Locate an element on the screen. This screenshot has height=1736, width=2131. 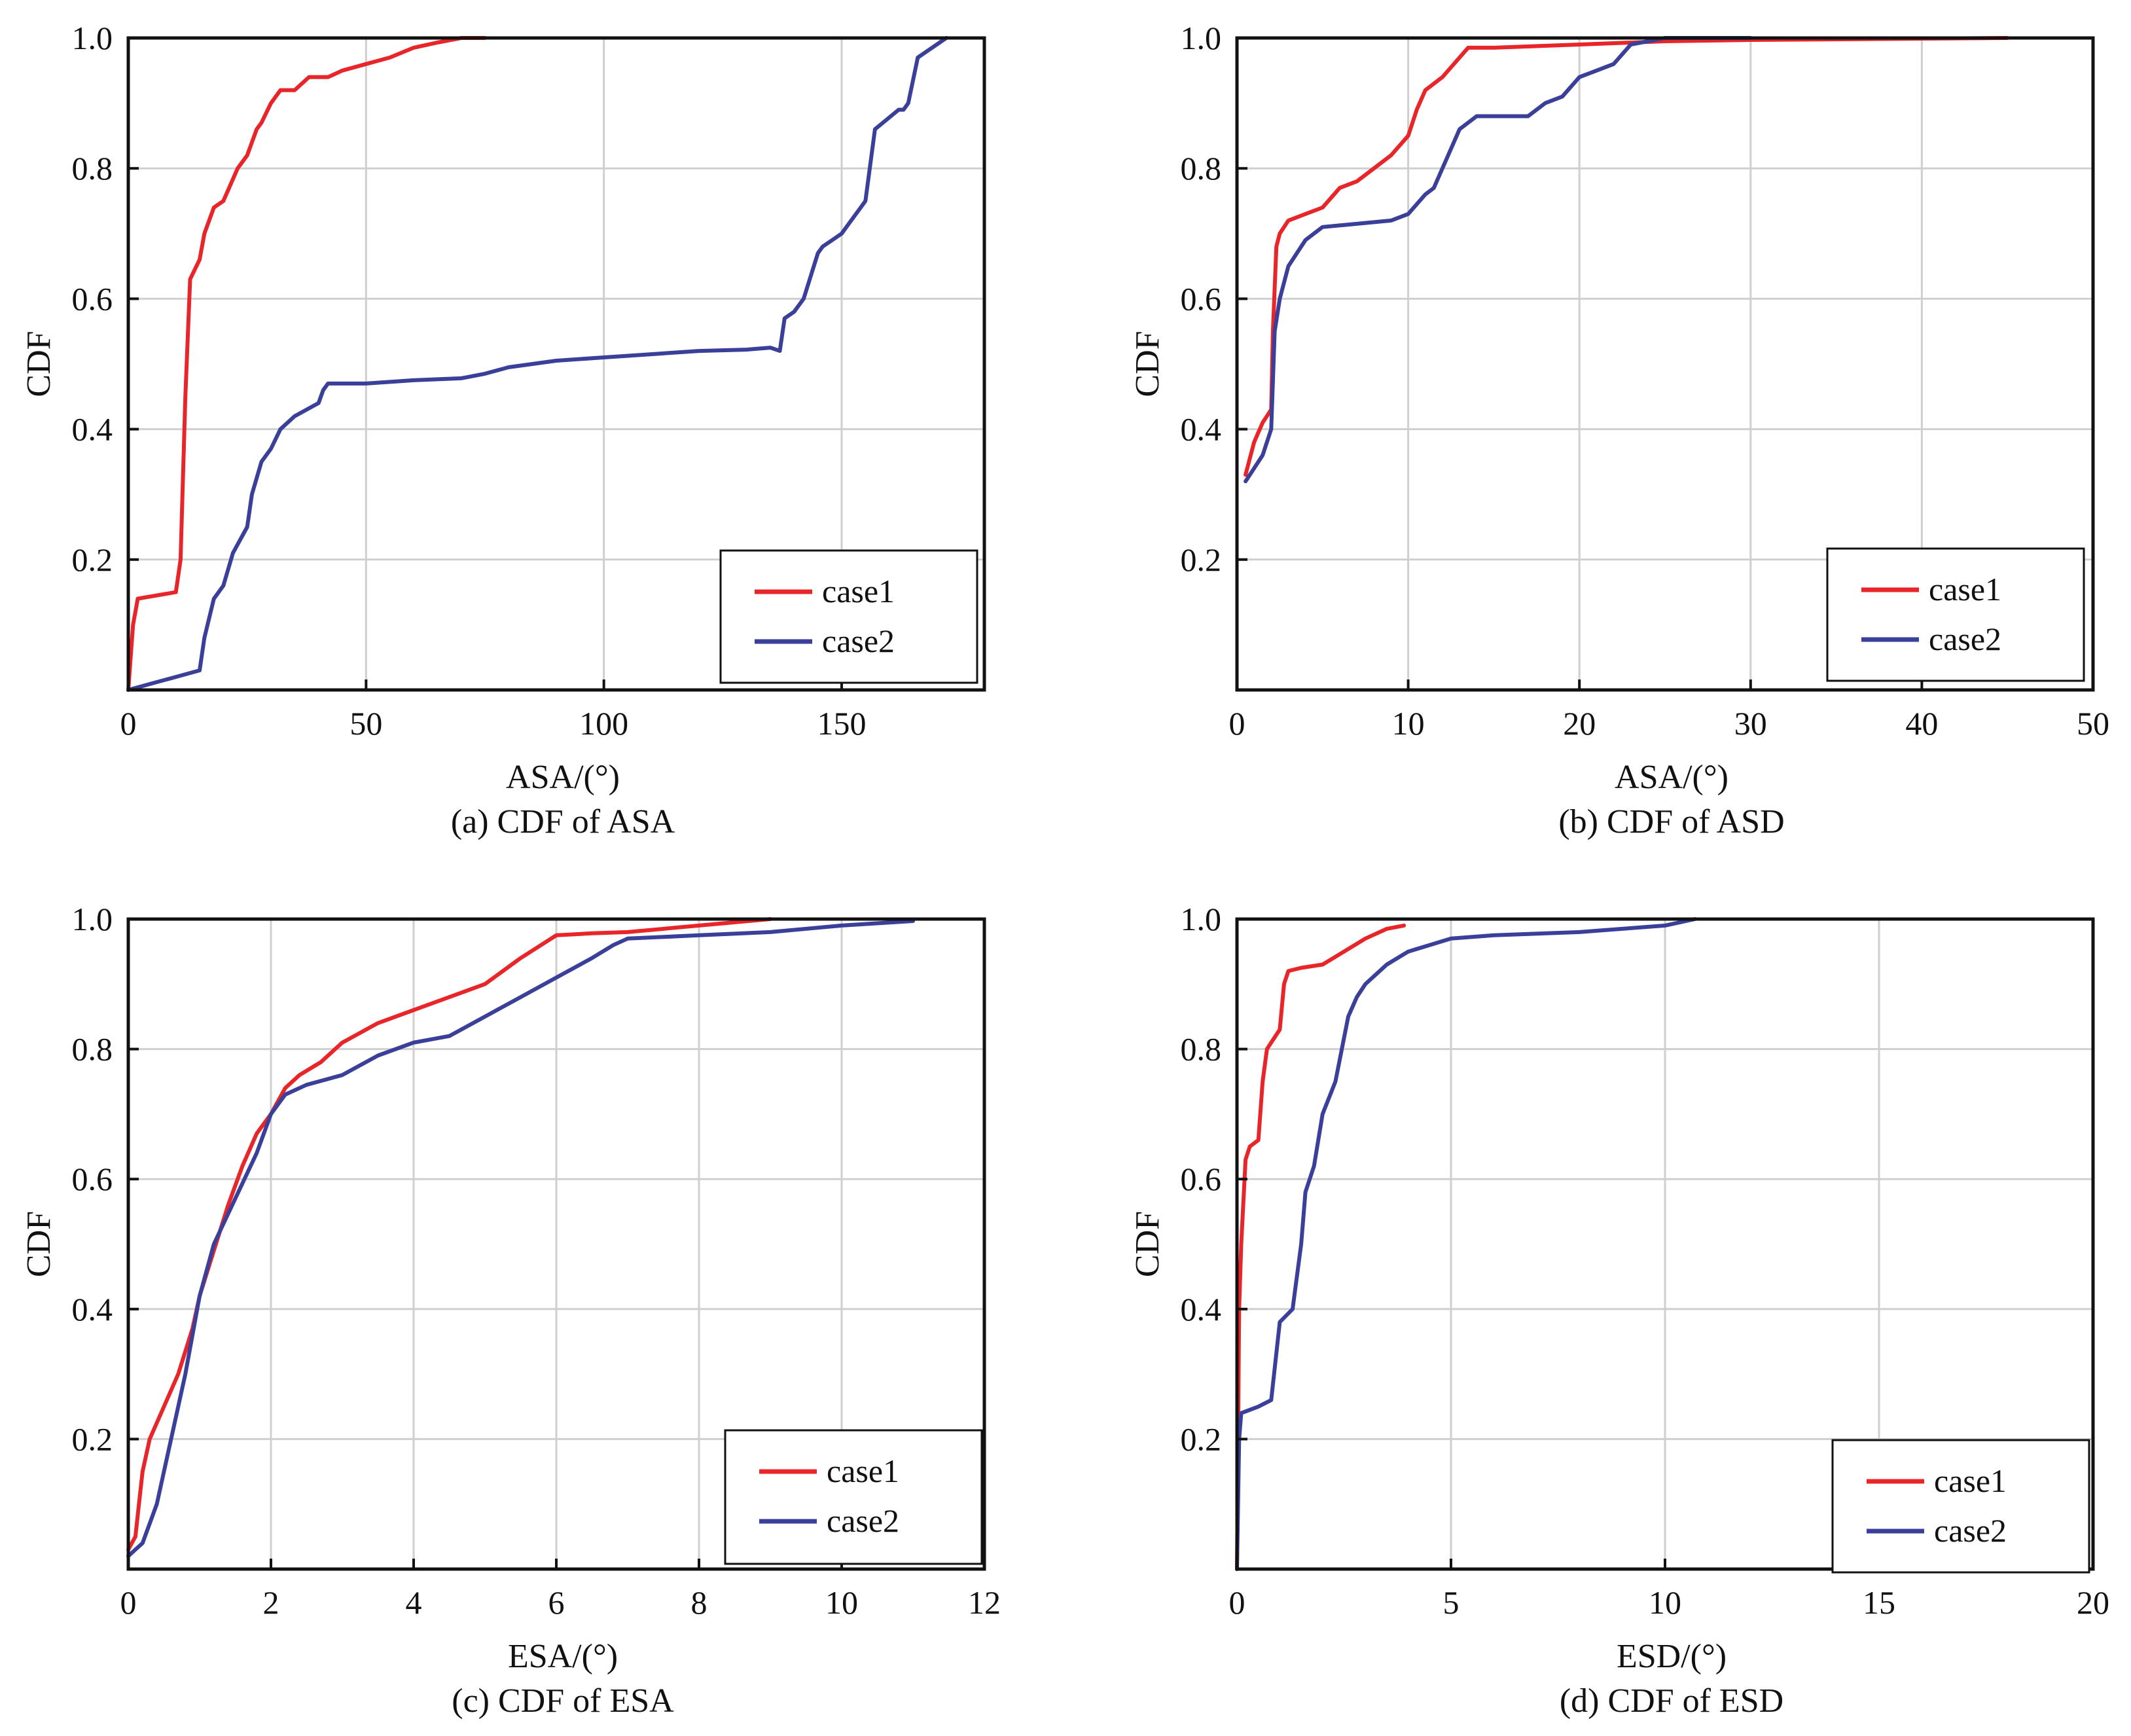
x-tick-label: 5 is located at coordinates (1451, 1603).